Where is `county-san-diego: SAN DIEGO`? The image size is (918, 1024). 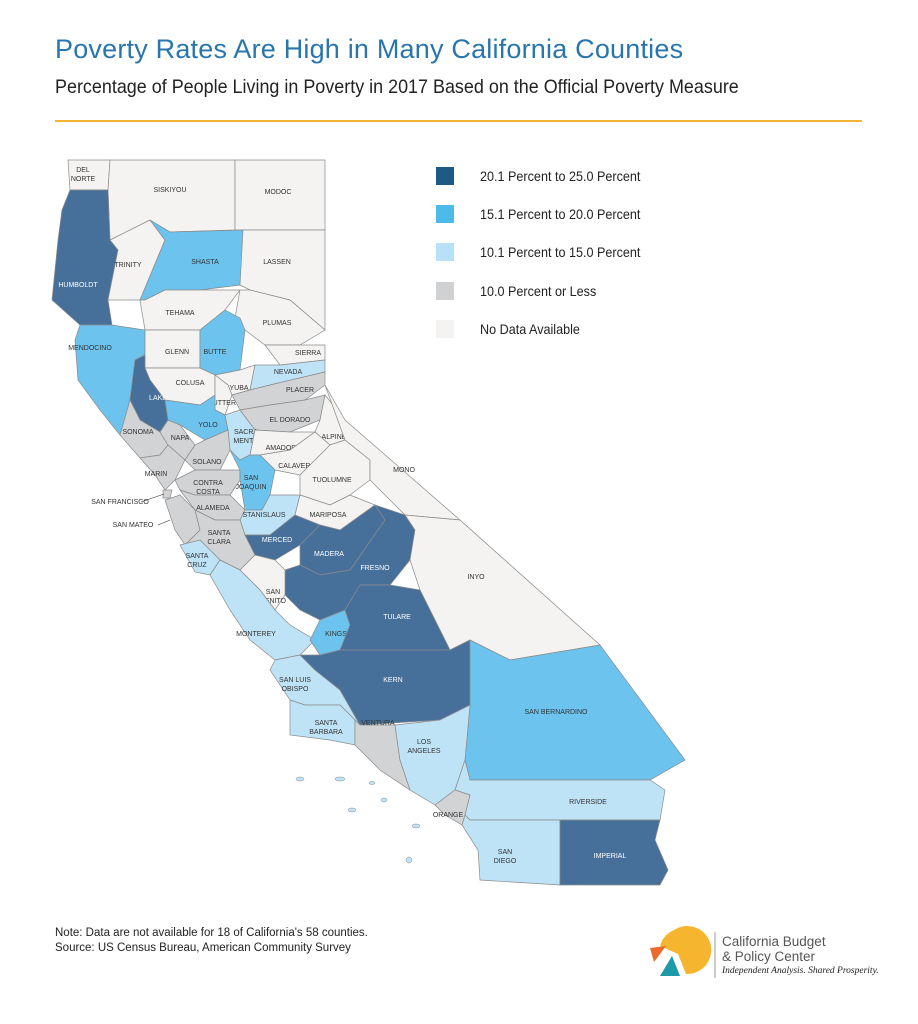
county-san-diego: SAN DIEGO is located at coordinates (511, 850).